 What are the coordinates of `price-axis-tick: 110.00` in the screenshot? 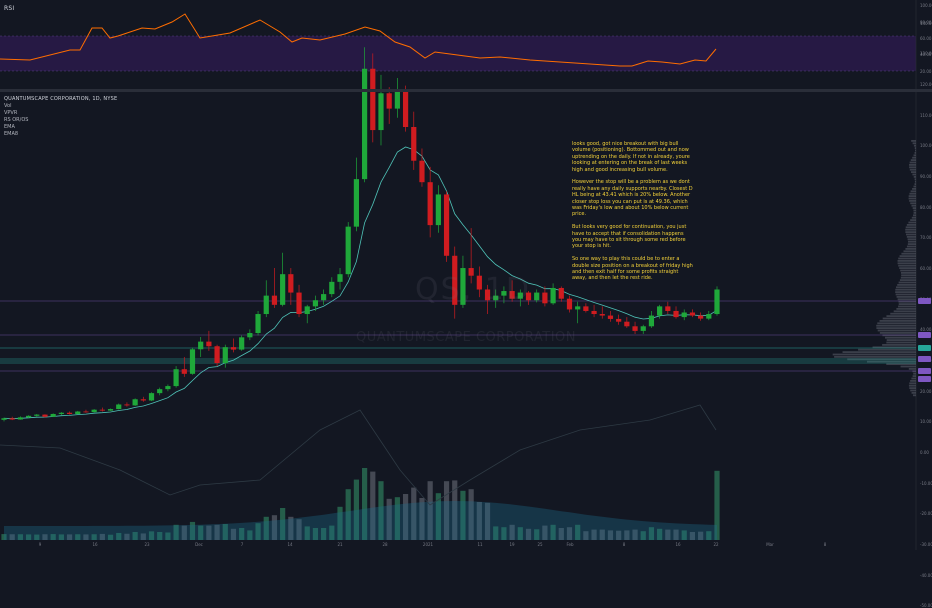 It's located at (926, 115).